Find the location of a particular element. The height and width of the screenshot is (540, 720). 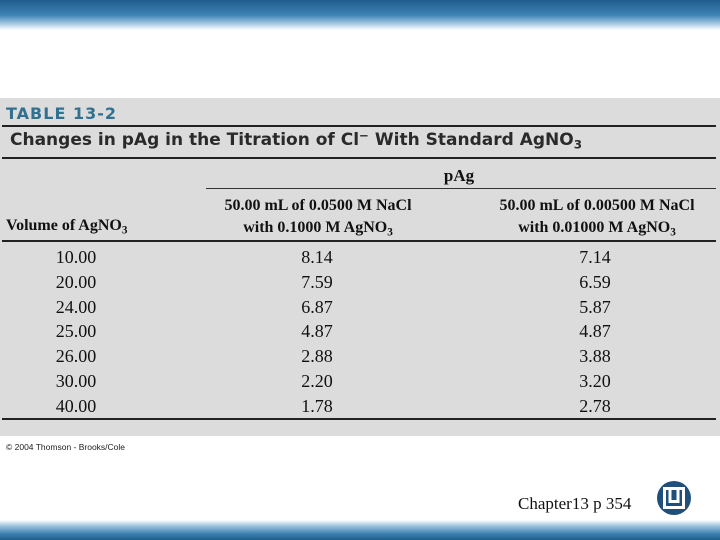

pag-col1-cell: 8.14 is located at coordinates (317, 257).